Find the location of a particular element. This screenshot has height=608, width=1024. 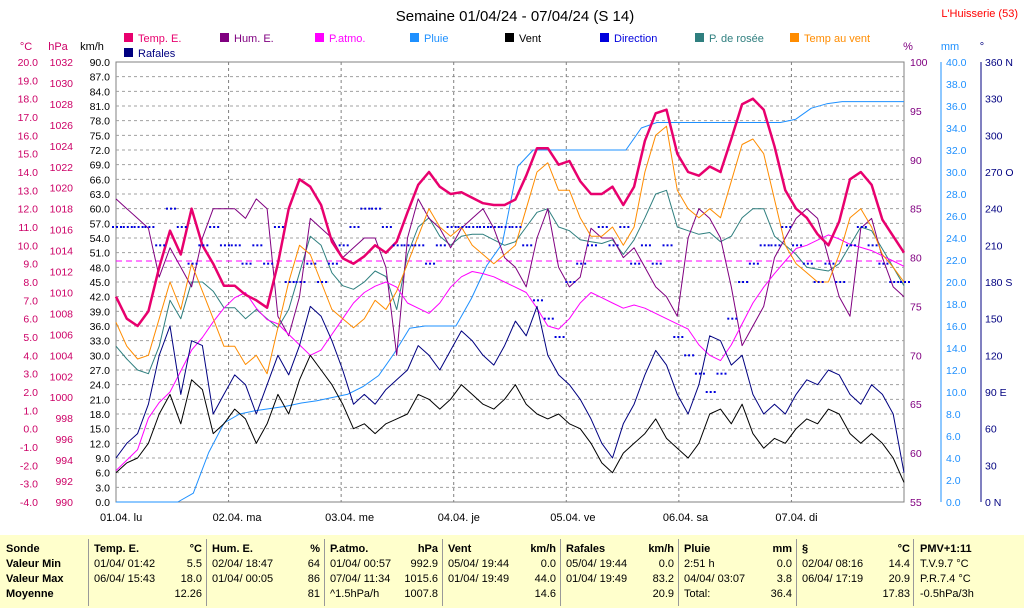

legend-label: P.atmo. is located at coordinates (347, 39).